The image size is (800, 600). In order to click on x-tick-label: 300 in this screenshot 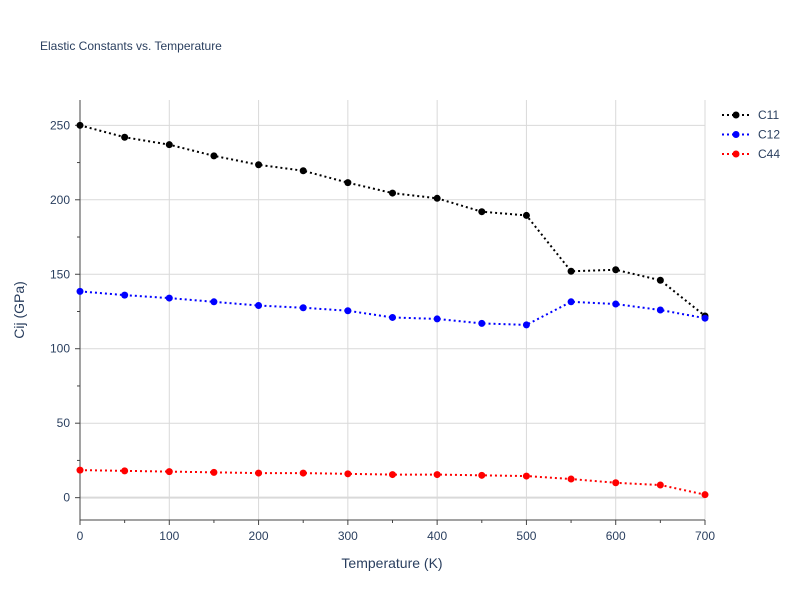, I will do `click(348, 536)`.